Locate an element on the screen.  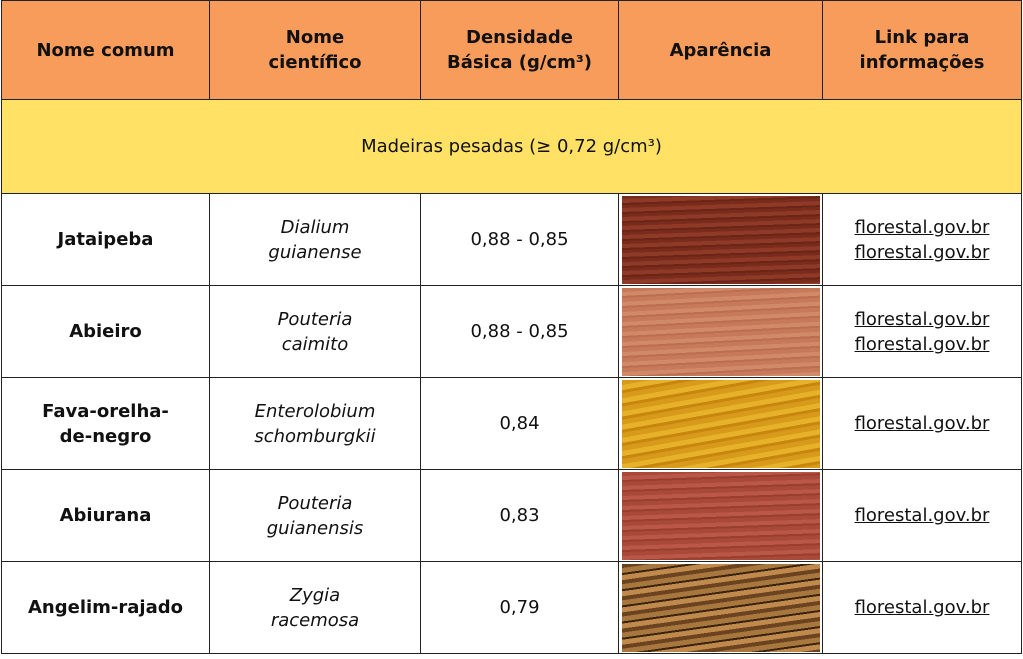
header-text: Nome is located at coordinates (315, 37).